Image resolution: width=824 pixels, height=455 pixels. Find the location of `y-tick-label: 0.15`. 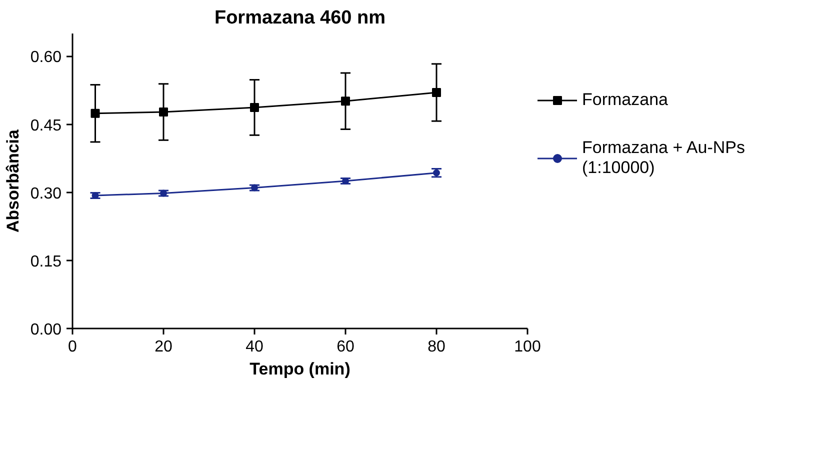

y-tick-label: 0.15 is located at coordinates (46, 261).